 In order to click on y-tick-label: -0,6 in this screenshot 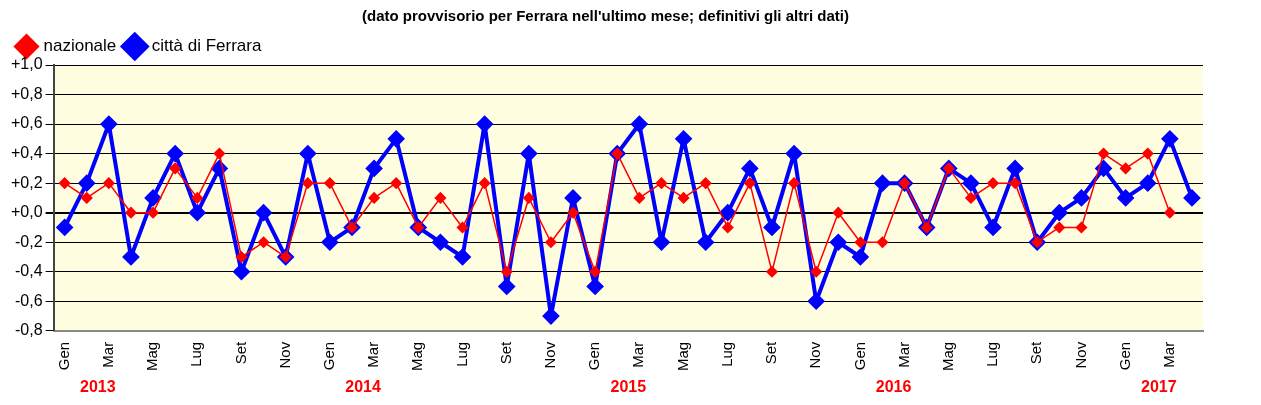, I will do `click(29, 300)`.